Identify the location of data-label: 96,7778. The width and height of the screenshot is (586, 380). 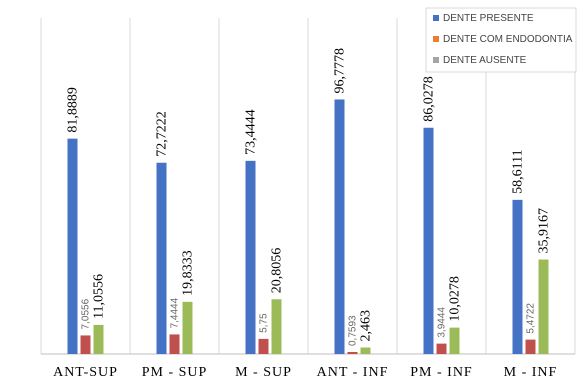
(340, 71).